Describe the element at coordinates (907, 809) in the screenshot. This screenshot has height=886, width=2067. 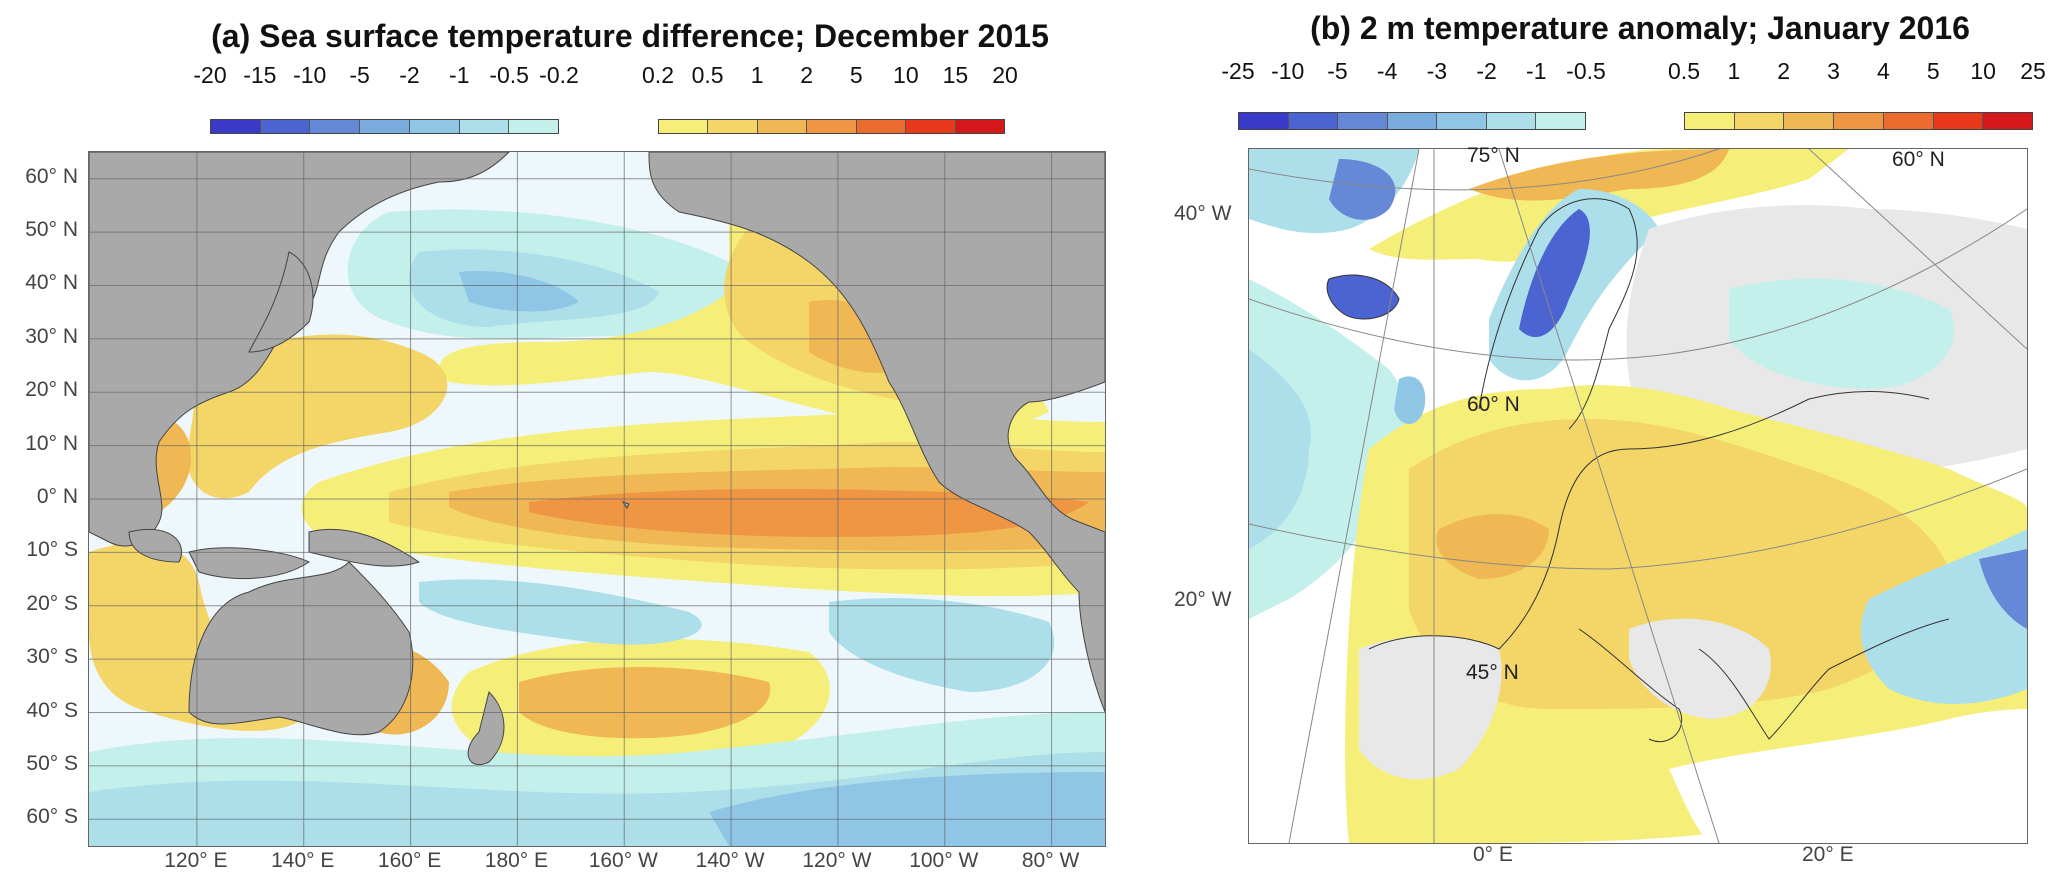
I see `anomaly-region-cold-southern-ocean-deep` at that location.